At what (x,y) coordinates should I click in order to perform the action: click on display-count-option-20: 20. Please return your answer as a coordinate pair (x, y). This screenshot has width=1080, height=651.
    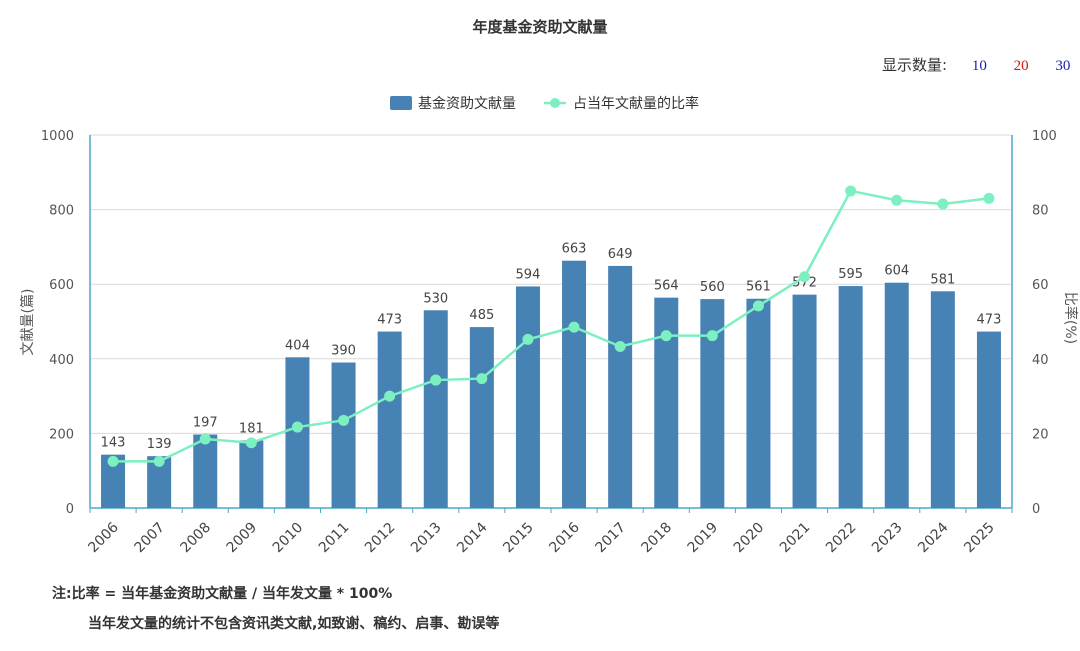
    Looking at the image, I should click on (1021, 66).